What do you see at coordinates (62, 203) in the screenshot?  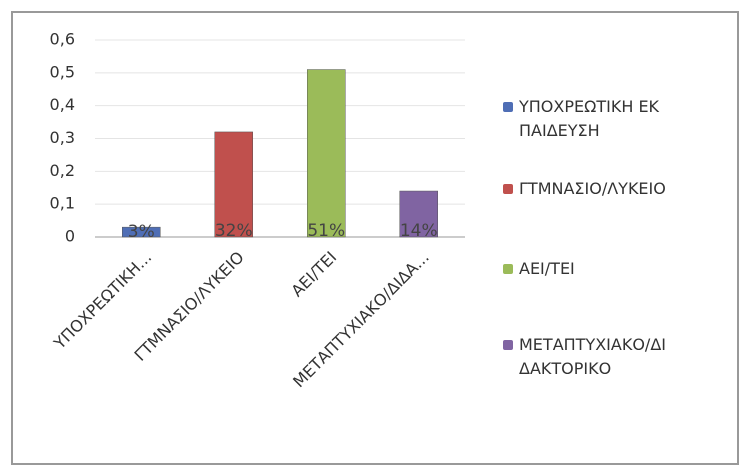 I see `y-tick-label: 0,1` at bounding box center [62, 203].